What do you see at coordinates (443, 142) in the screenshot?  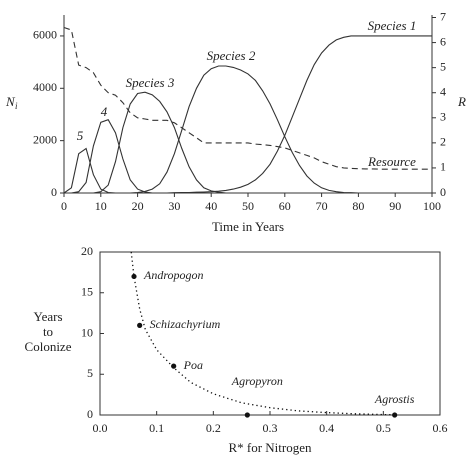 I see `y2-tick-label: 2` at bounding box center [443, 142].